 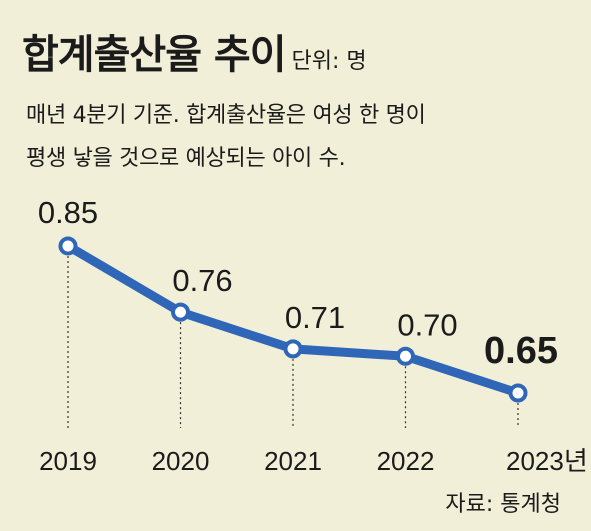 What do you see at coordinates (427, 324) in the screenshot?
I see `data-label: 0.70` at bounding box center [427, 324].